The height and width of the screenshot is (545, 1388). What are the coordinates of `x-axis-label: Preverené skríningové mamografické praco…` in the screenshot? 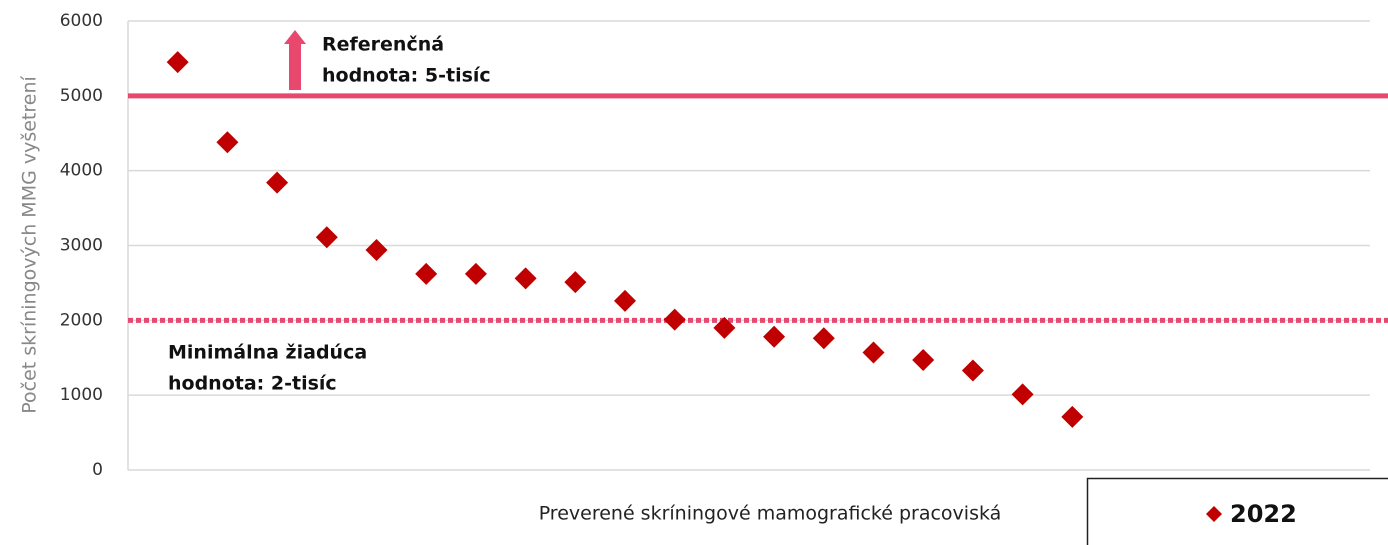 It's located at (770, 514).